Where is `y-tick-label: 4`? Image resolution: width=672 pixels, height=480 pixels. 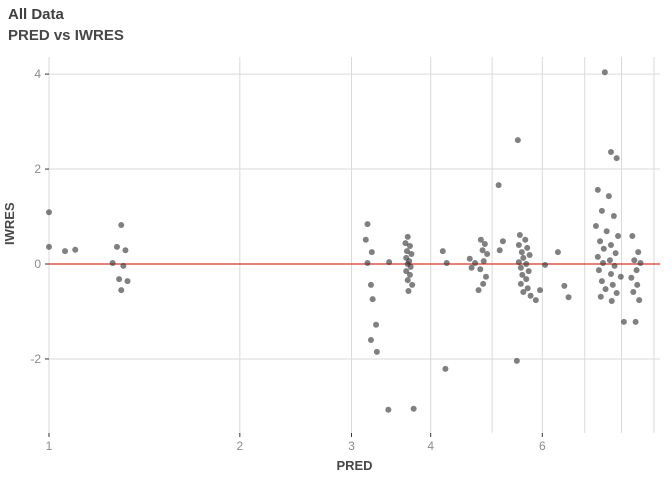 y-tick-label: 4 is located at coordinates (37, 74).